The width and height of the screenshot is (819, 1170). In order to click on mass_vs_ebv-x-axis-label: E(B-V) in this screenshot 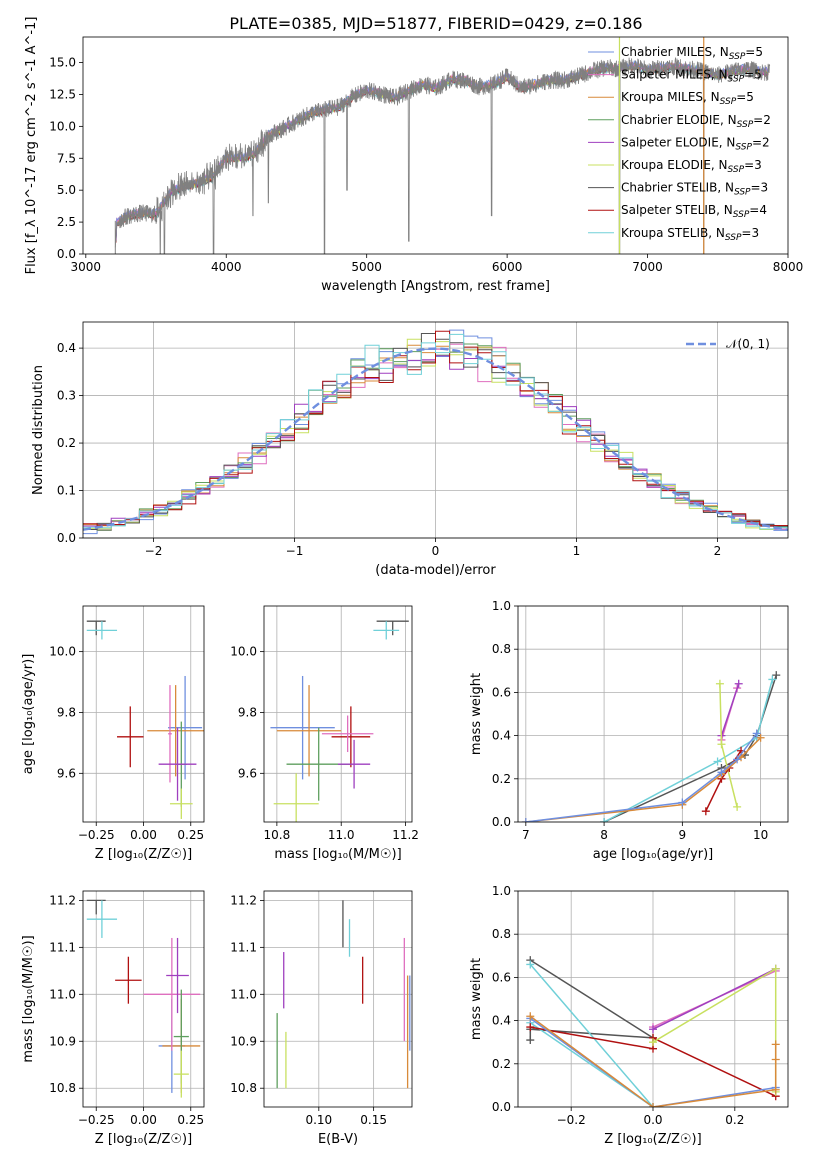, I will do `click(338, 1139)`.